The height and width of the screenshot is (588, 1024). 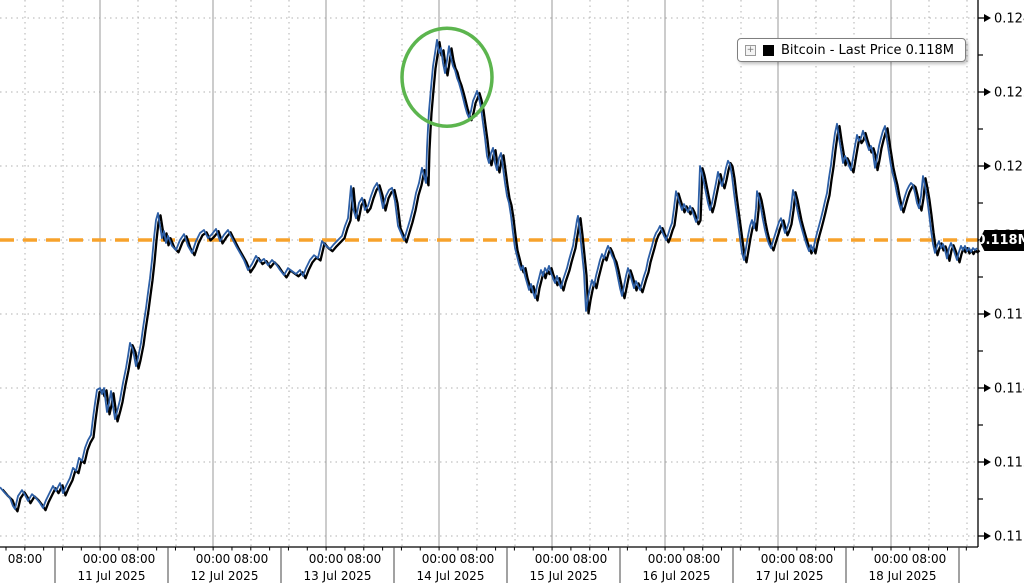 I want to click on legend-expand-icon: +, so click(x=750, y=50).